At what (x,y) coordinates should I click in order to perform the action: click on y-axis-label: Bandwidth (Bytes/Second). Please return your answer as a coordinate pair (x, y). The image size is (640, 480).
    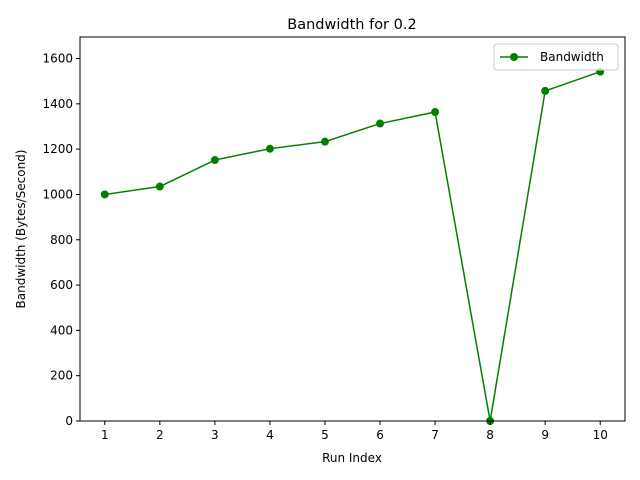
    Looking at the image, I should click on (21, 229).